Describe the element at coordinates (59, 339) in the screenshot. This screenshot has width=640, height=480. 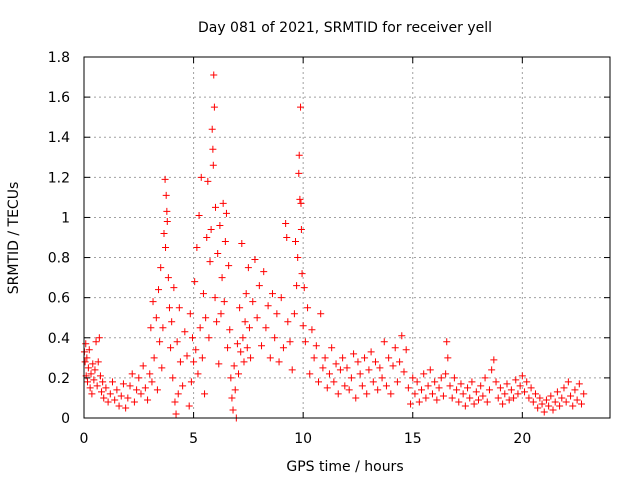
I see `y-tick-label: 0.4` at that location.